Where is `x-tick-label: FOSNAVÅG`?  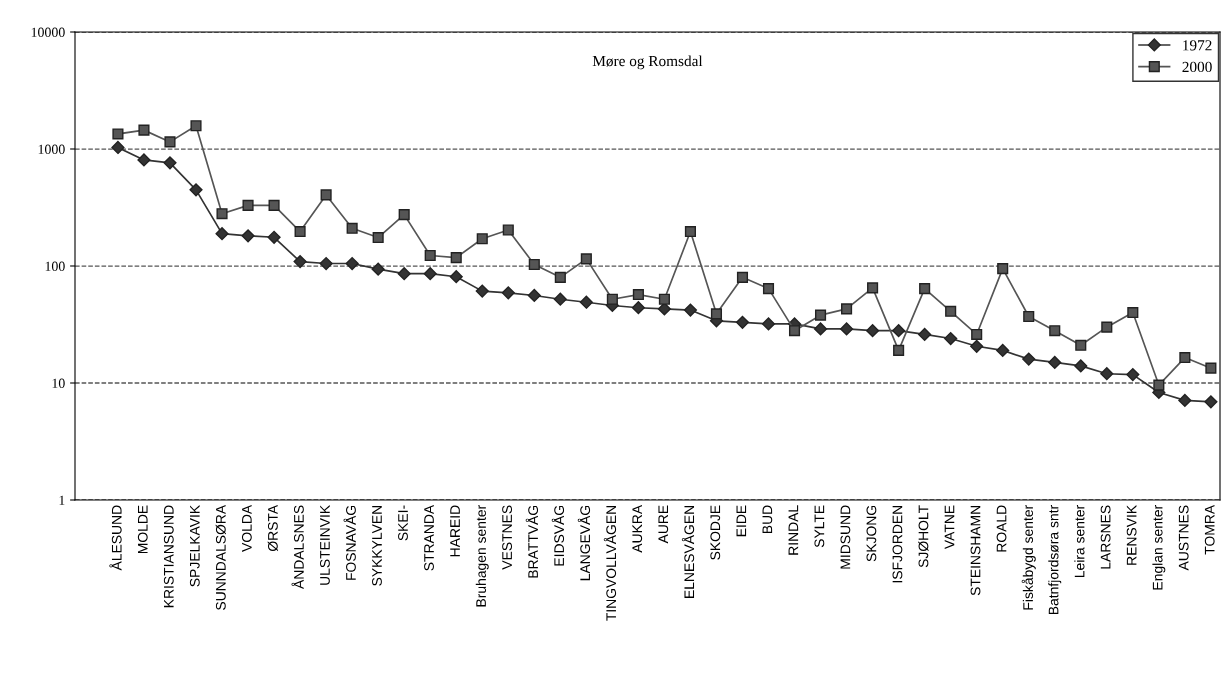 x-tick-label: FOSNAVÅG is located at coordinates (349, 542).